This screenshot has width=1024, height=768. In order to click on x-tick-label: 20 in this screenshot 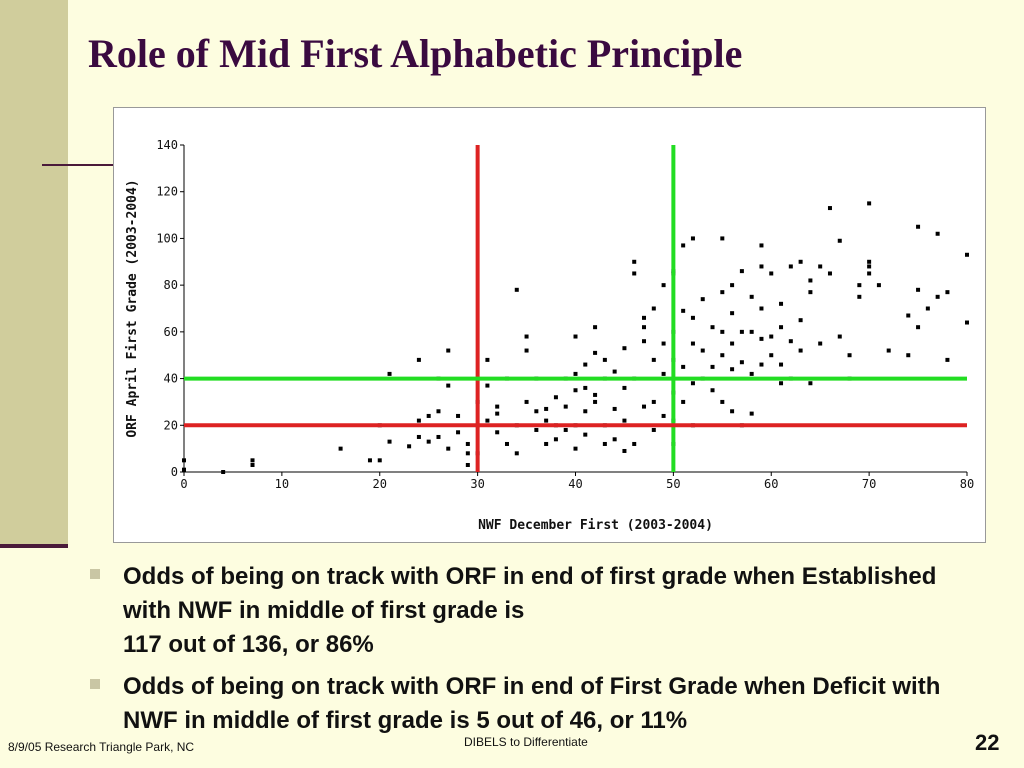, I will do `click(380, 484)`.